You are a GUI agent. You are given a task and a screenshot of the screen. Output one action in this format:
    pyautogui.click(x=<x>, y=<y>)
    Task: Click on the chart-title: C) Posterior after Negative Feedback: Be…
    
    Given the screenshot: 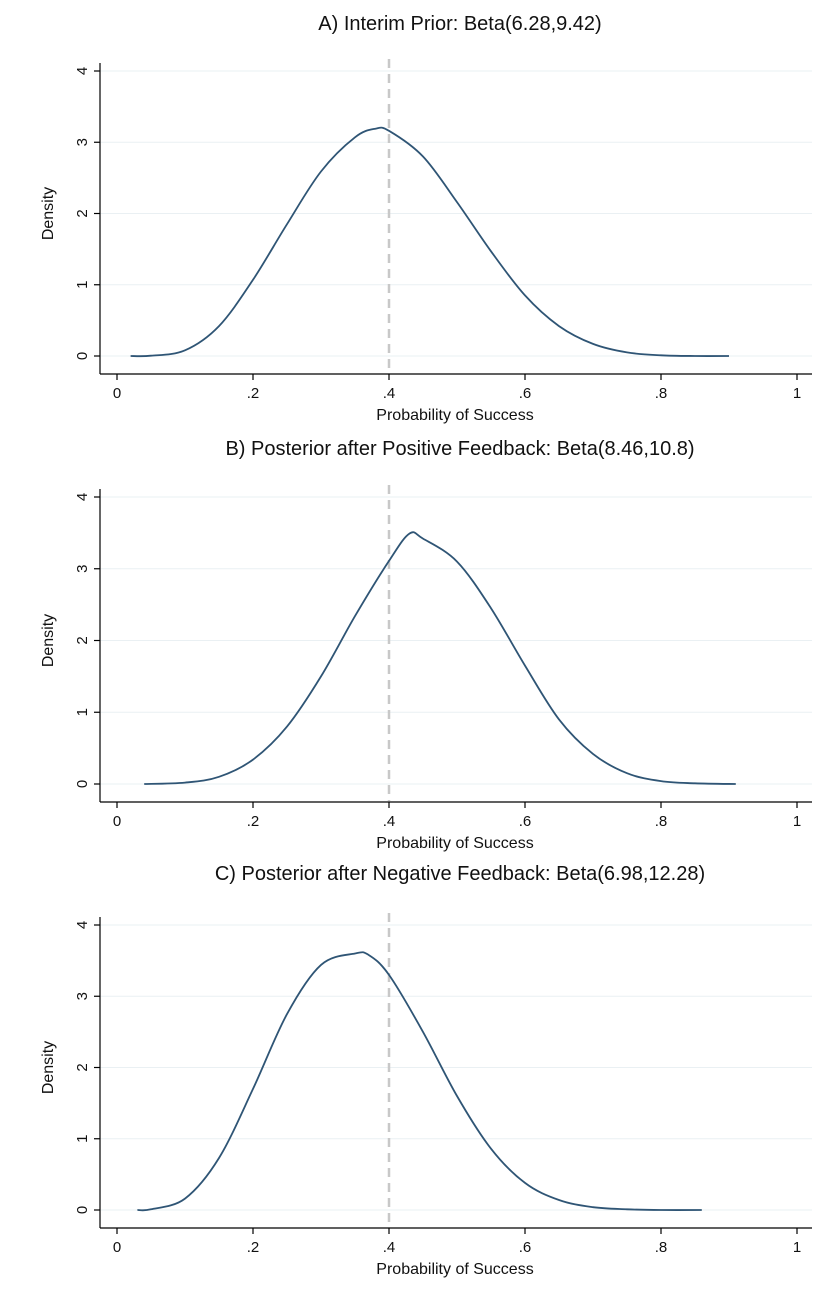 What is the action you would take?
    pyautogui.click(x=460, y=874)
    